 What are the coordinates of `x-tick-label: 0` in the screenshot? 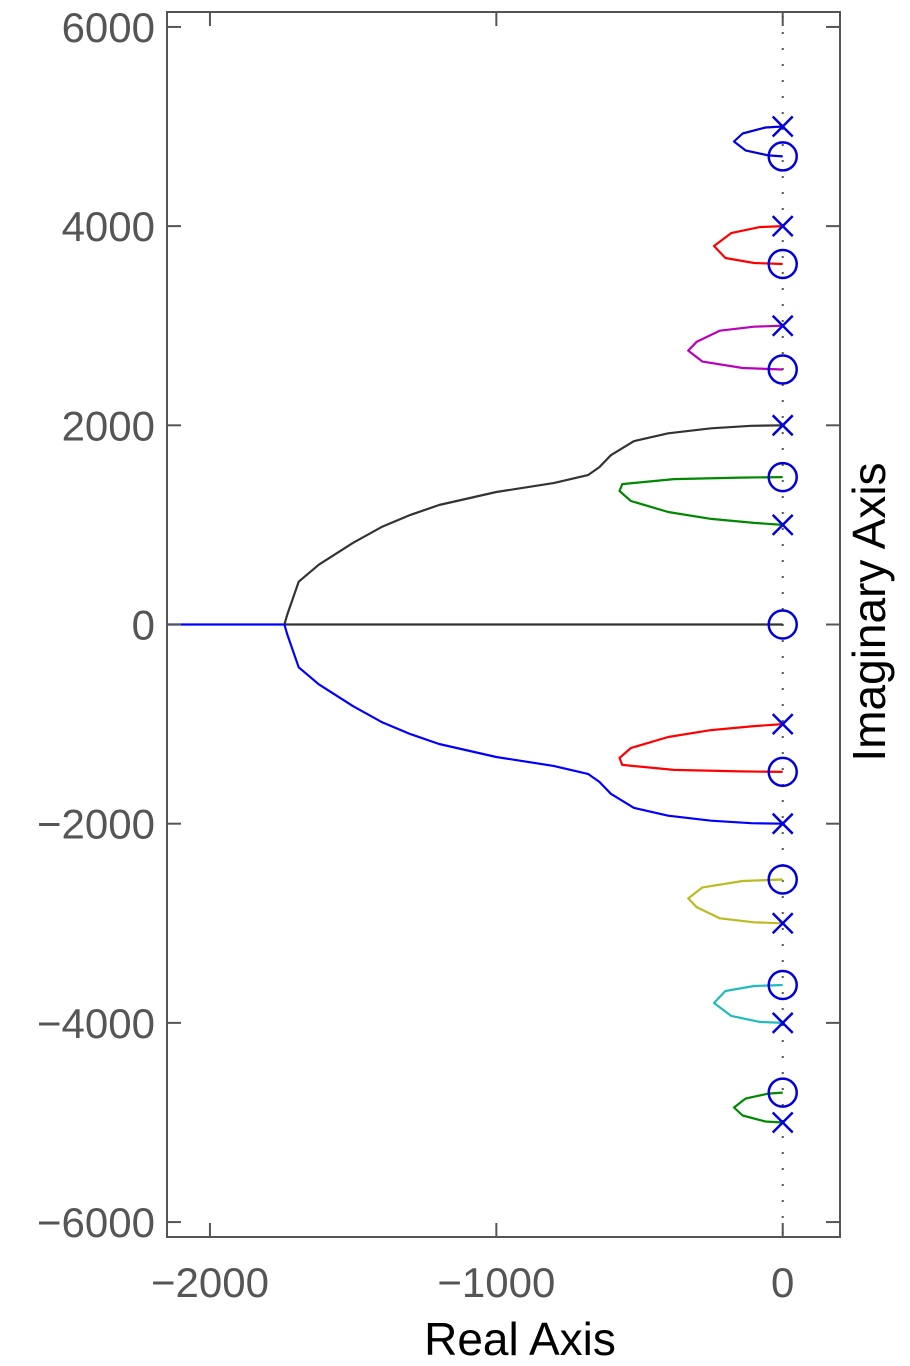 It's located at (782, 1282).